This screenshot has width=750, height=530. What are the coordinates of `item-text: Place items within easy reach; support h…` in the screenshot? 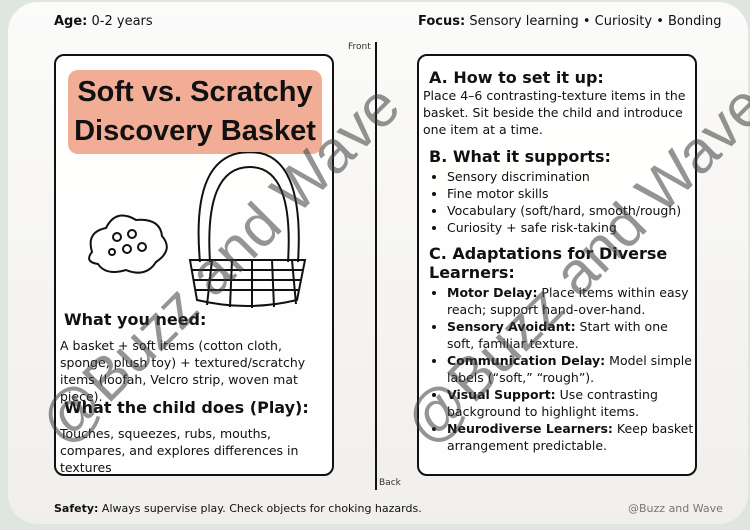 It's located at (568, 301).